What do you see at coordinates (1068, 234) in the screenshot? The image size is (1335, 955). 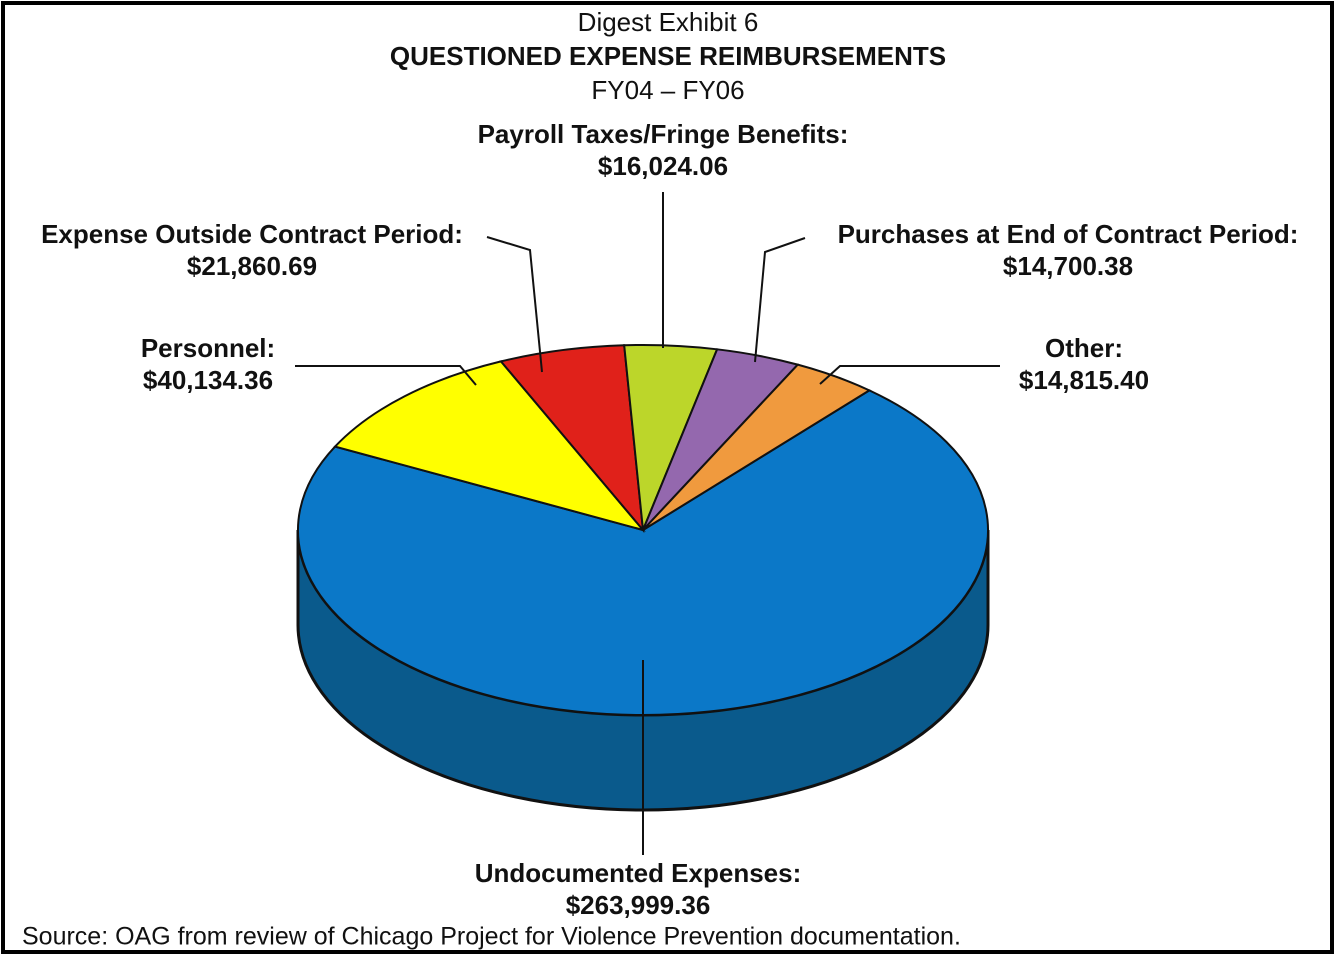 I see `slice-label: Purchases at End of Contract Period:` at bounding box center [1068, 234].